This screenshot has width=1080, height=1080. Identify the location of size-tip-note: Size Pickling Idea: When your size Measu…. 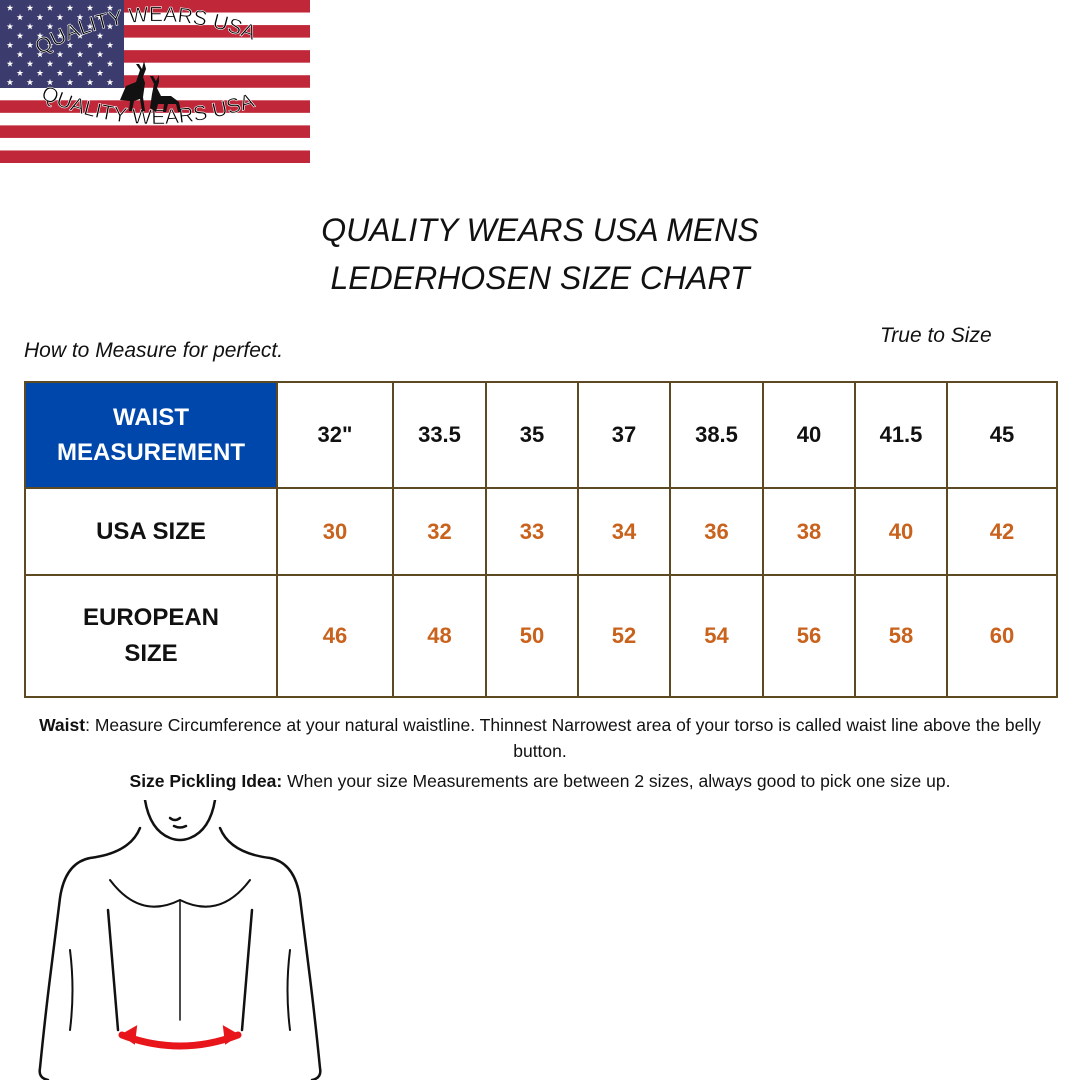
(540, 781).